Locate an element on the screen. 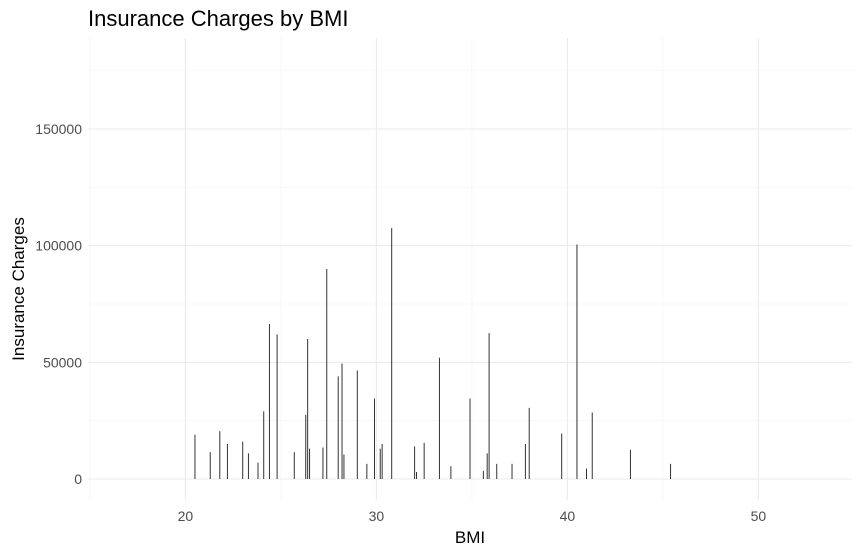 Image resolution: width=862 pixels, height=556 pixels. y-tick-label: 0 is located at coordinates (78, 479).